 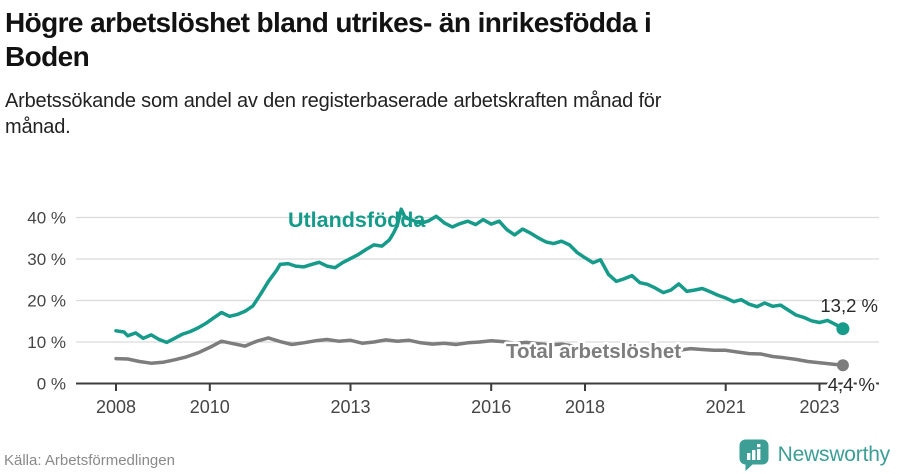 I want to click on y-tick-label: 40 %, so click(x=46, y=218).